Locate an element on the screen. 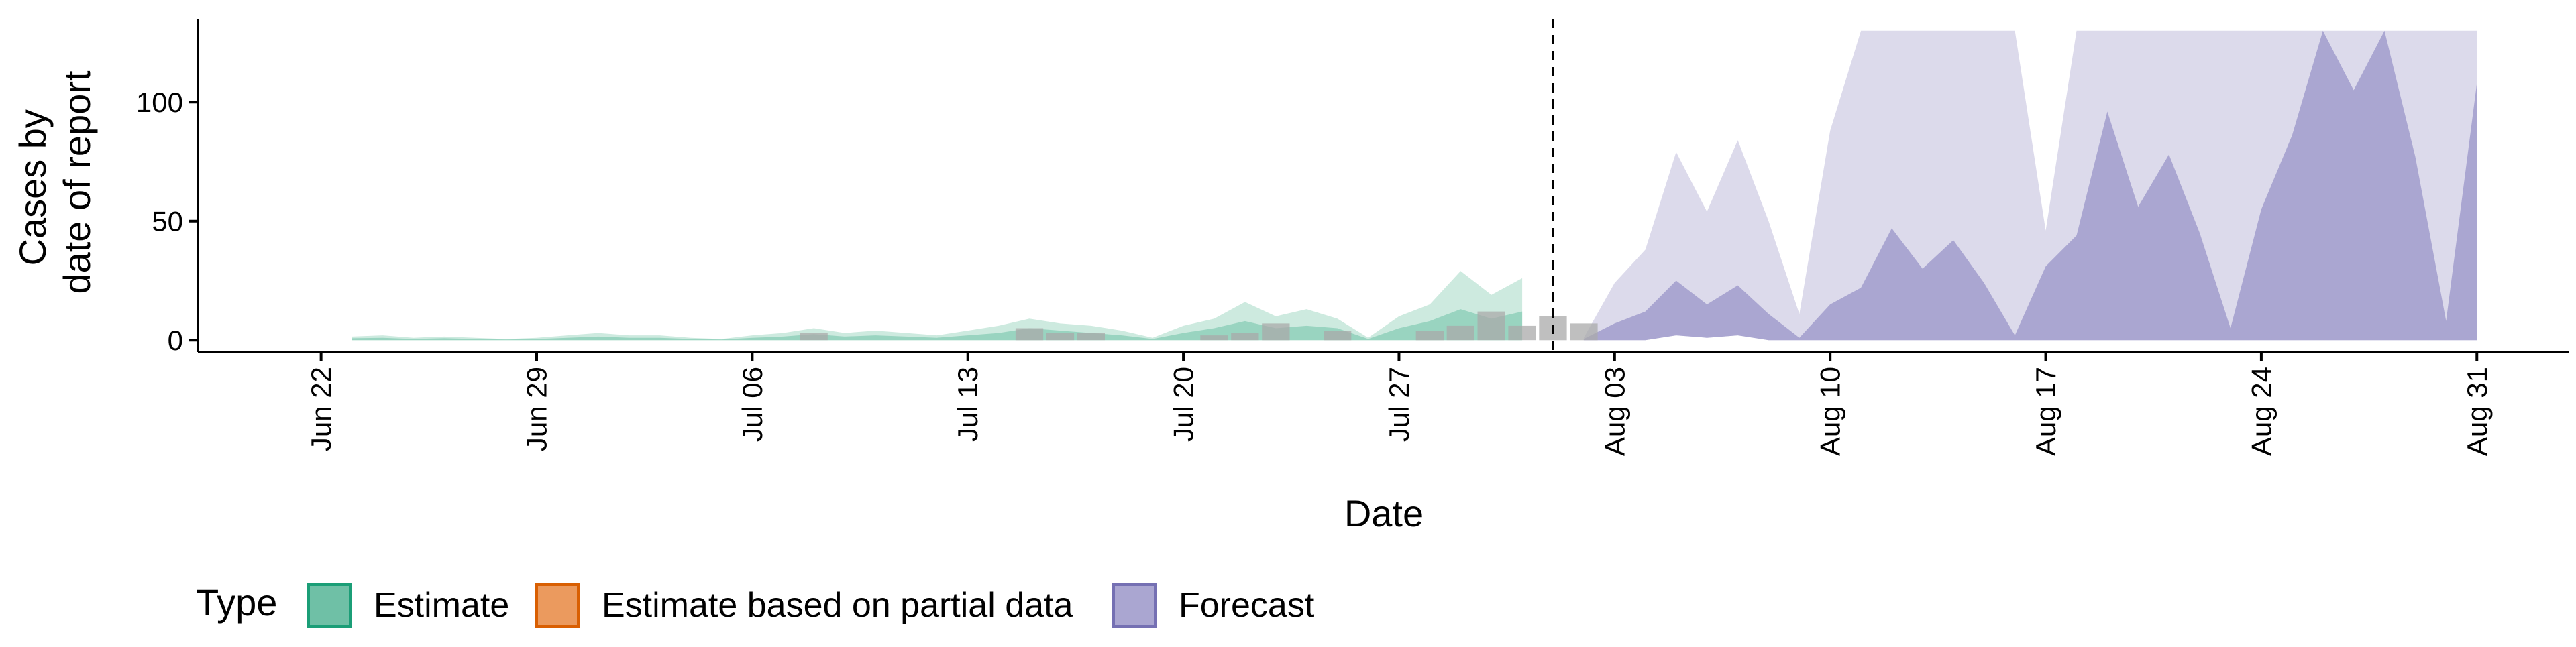 The height and width of the screenshot is (647, 2576). observed-bars is located at coordinates (1199, 326).